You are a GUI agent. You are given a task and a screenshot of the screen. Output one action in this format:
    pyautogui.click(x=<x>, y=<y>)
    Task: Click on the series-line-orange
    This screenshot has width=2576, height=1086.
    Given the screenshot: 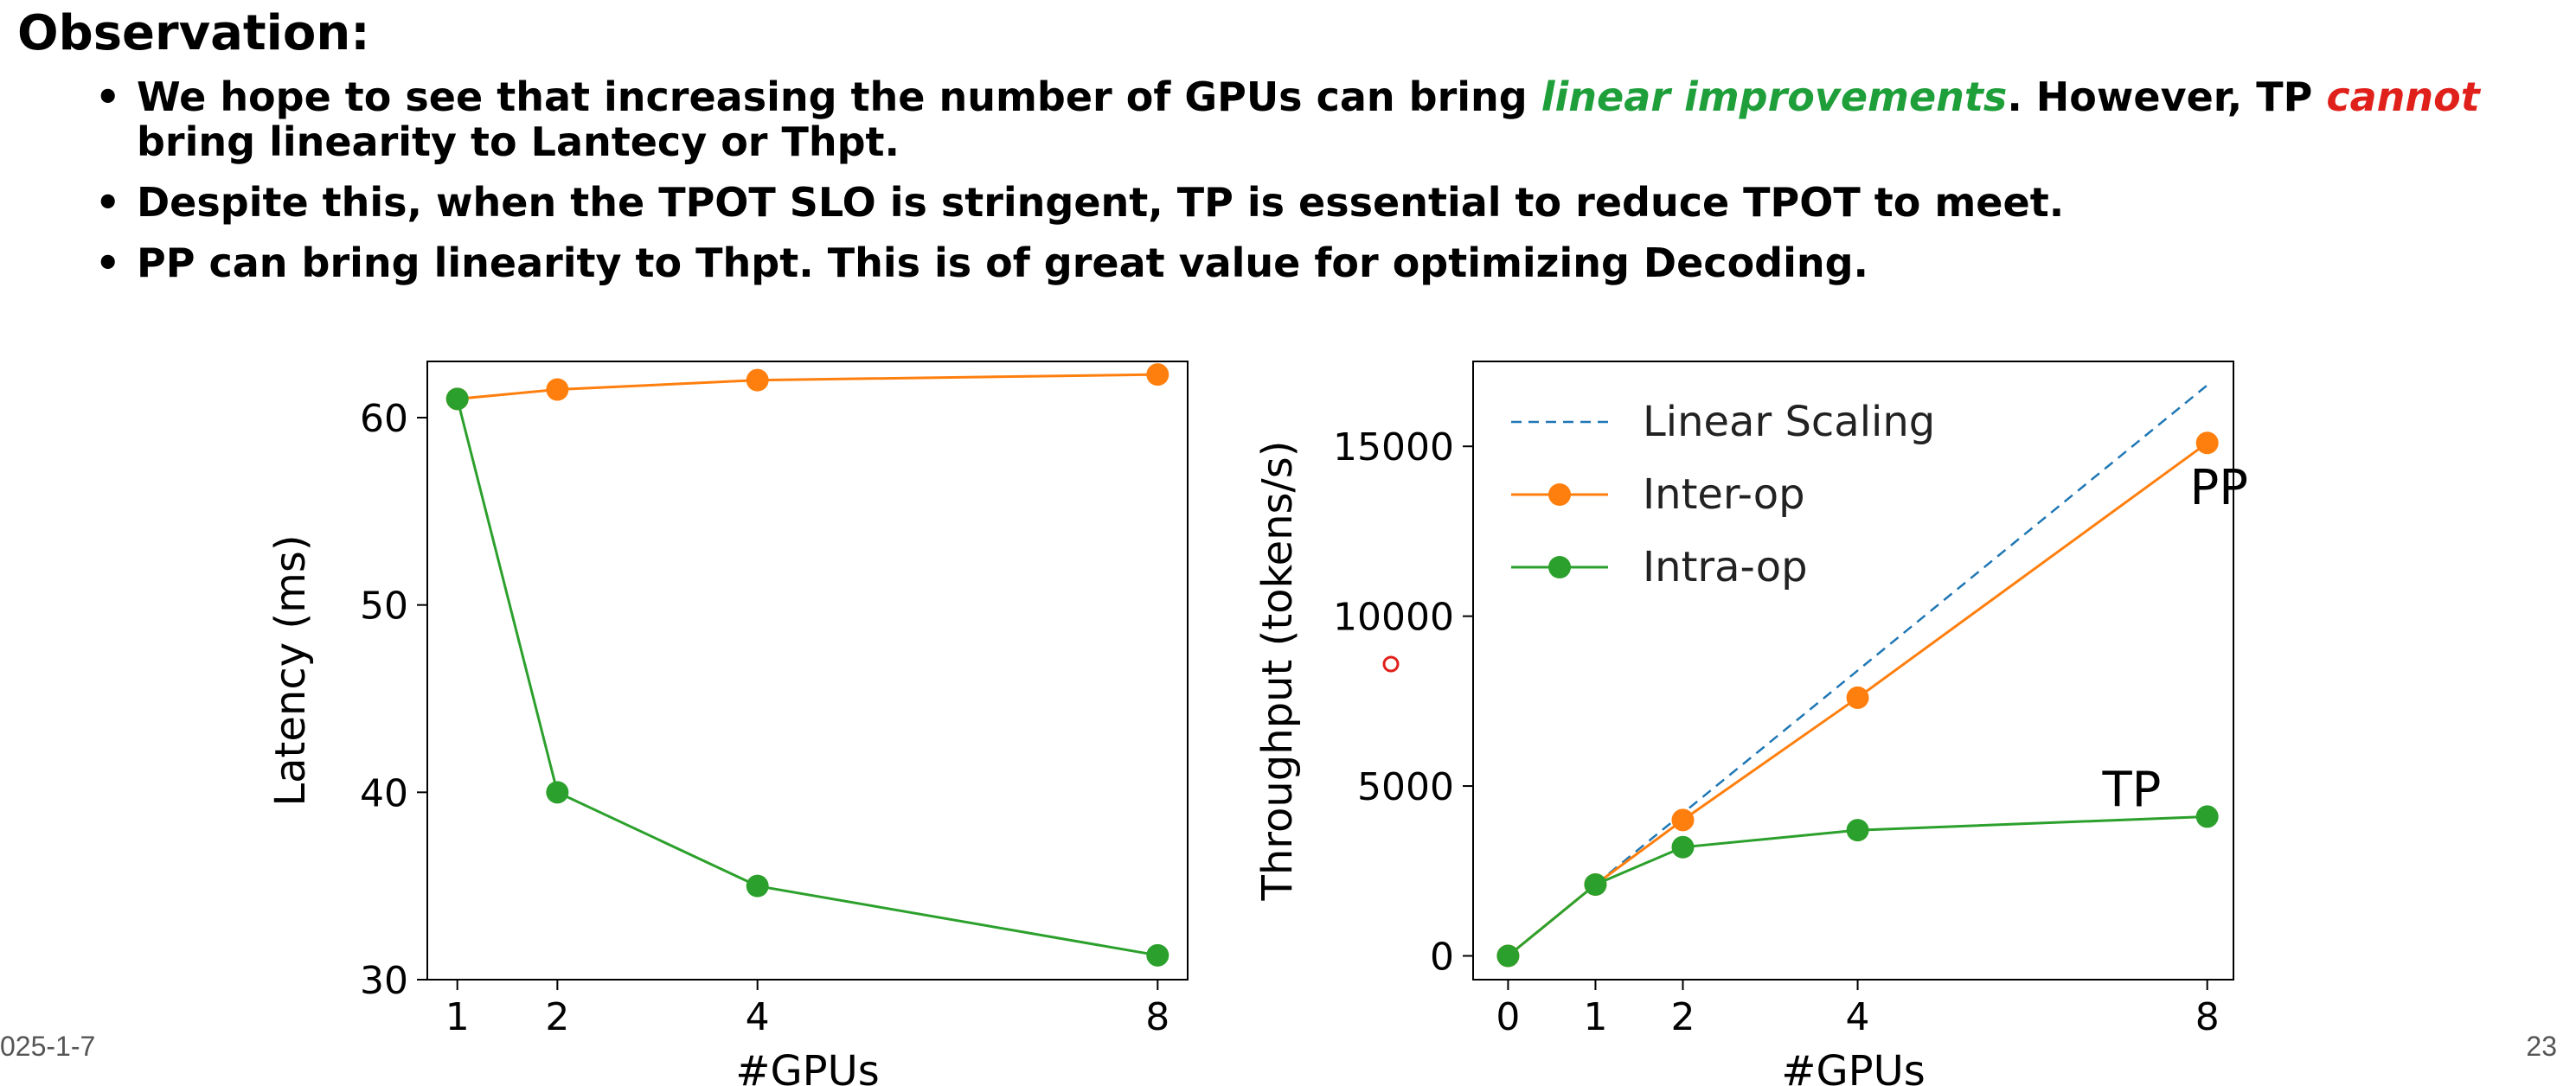 What is the action you would take?
    pyautogui.click(x=807, y=386)
    